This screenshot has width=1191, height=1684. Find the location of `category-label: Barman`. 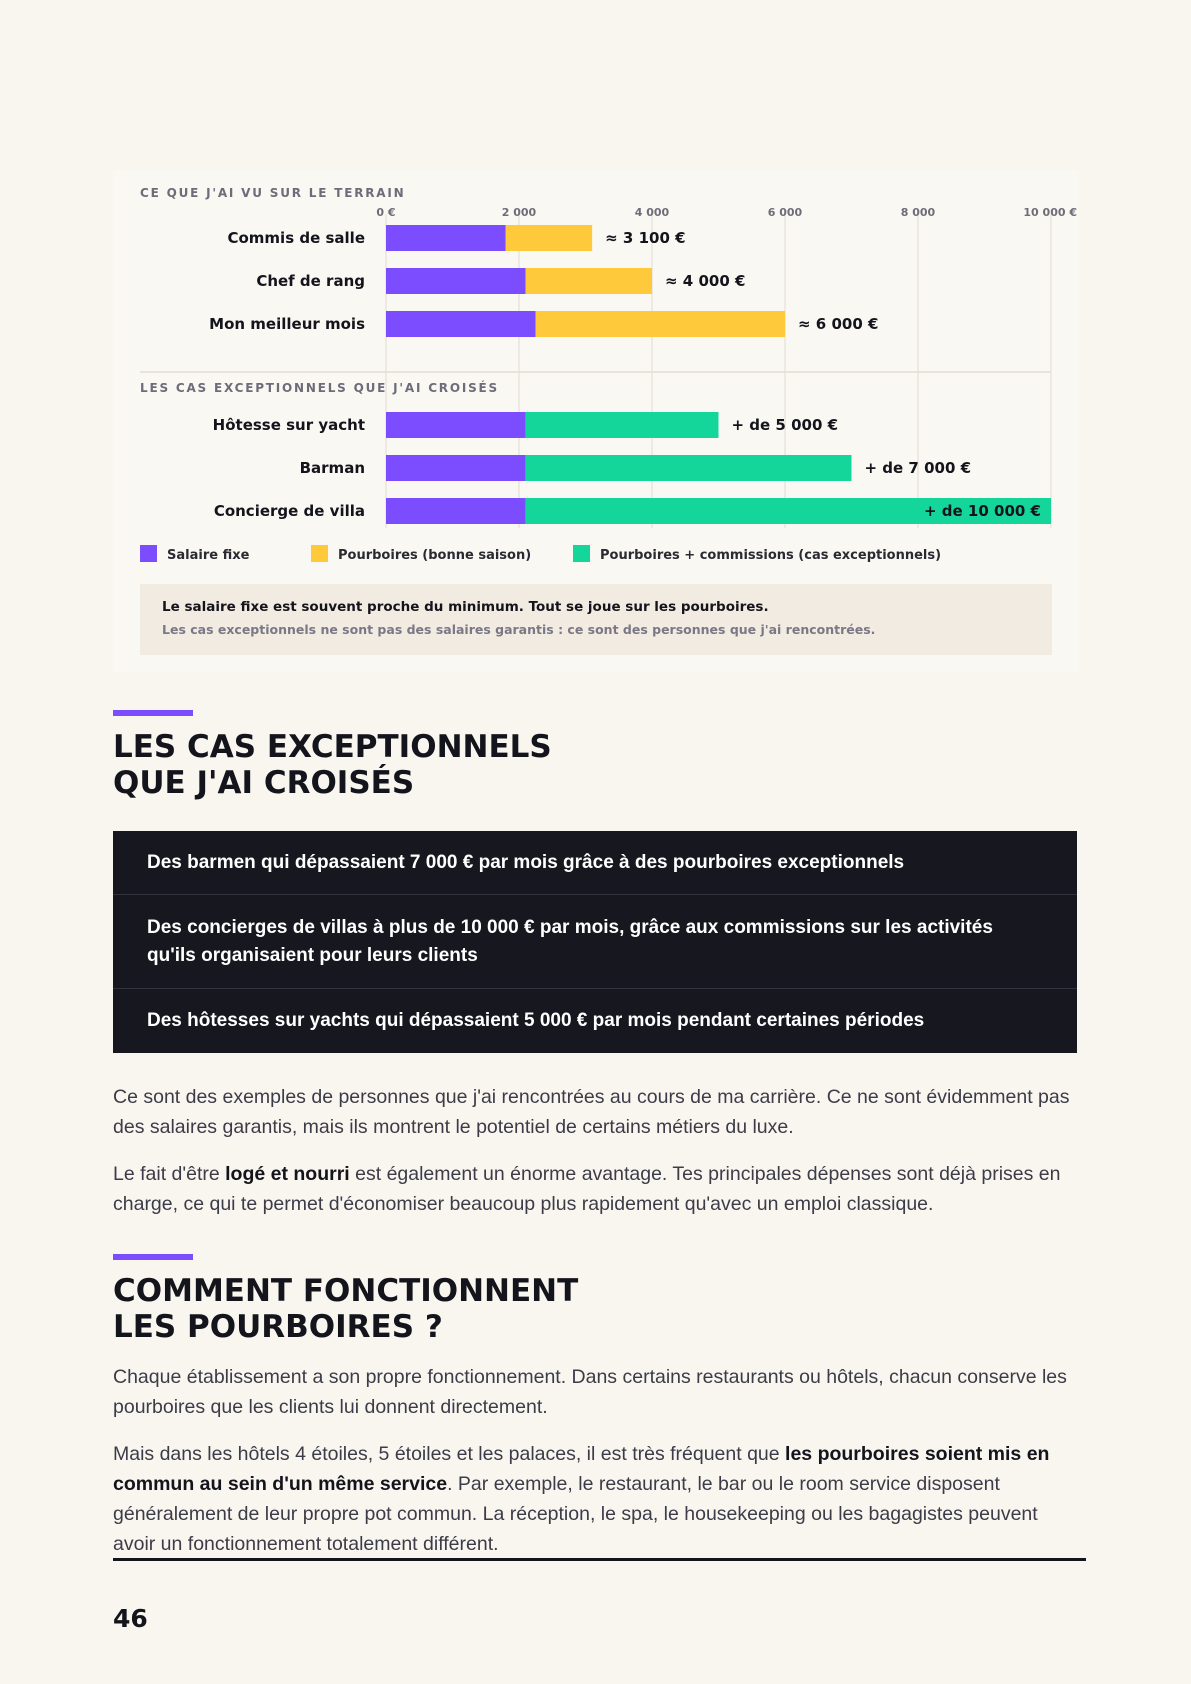

category-label: Barman is located at coordinates (332, 468).